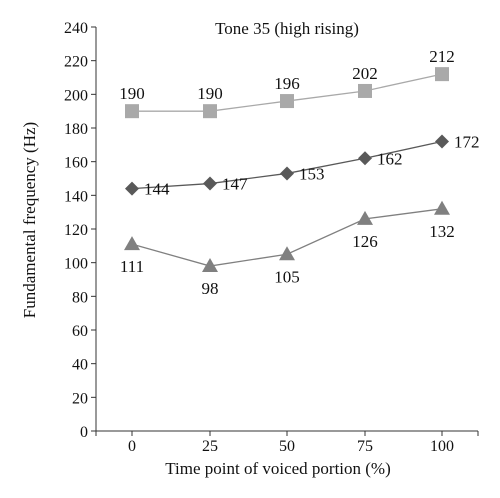 The image size is (500, 498). What do you see at coordinates (76, 62) in the screenshot?
I see `y-tick-label: 220` at bounding box center [76, 62].